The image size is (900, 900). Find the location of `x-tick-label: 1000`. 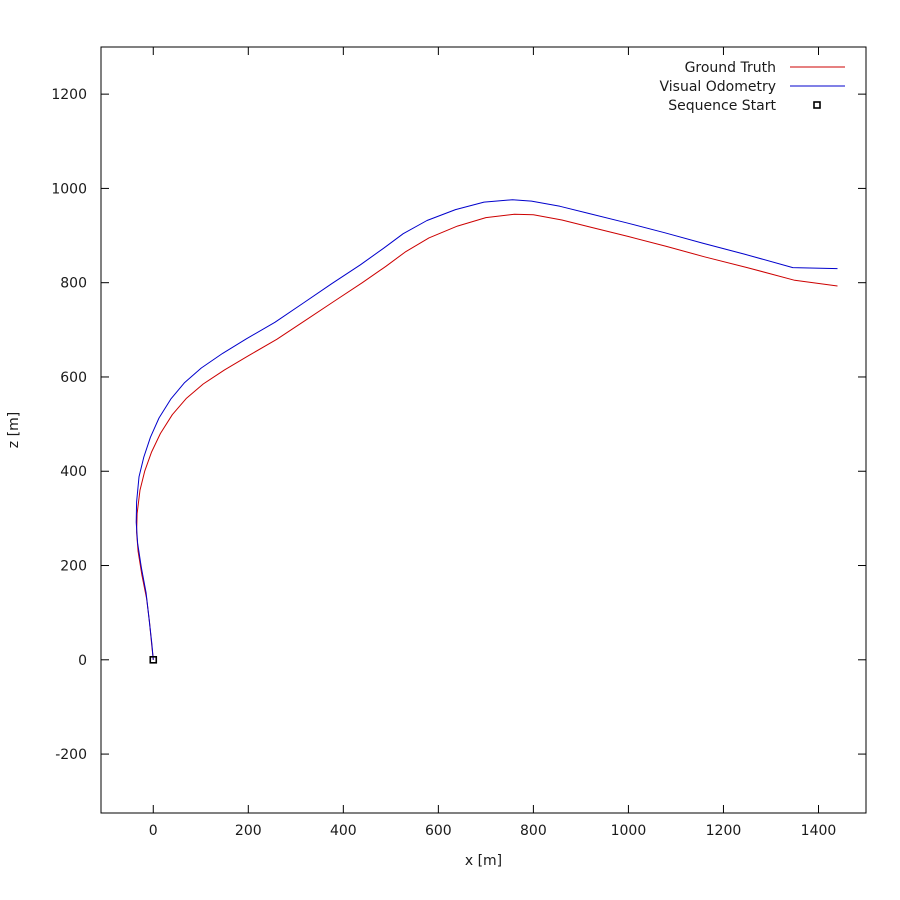

x-tick-label: 1000 is located at coordinates (629, 831).